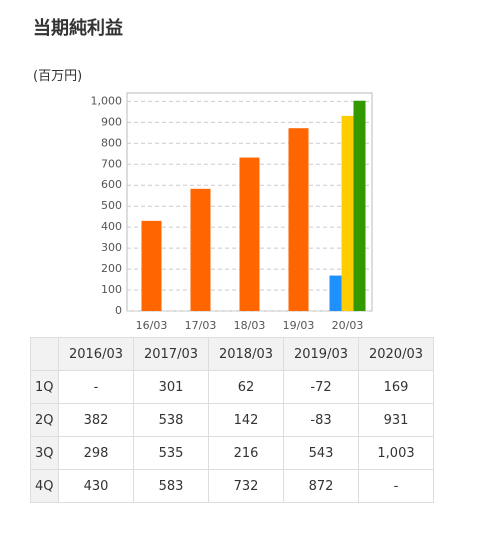  I want to click on row-header: 3Q, so click(44, 453).